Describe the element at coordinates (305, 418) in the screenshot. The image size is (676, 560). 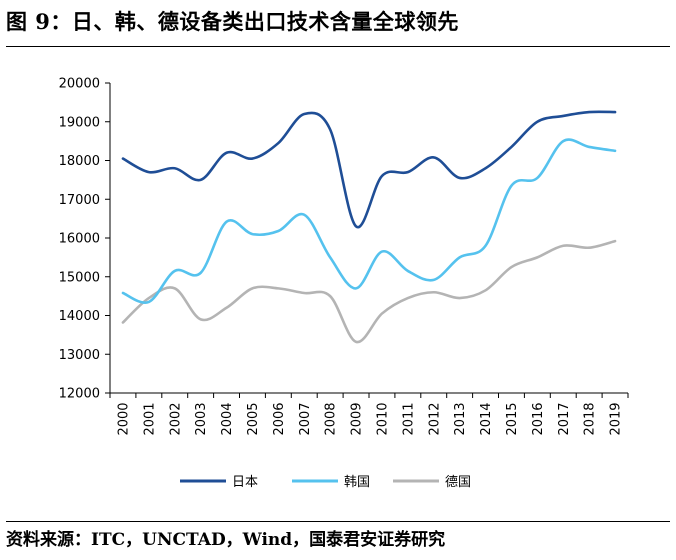
I see `x-tick-label: 2007` at that location.